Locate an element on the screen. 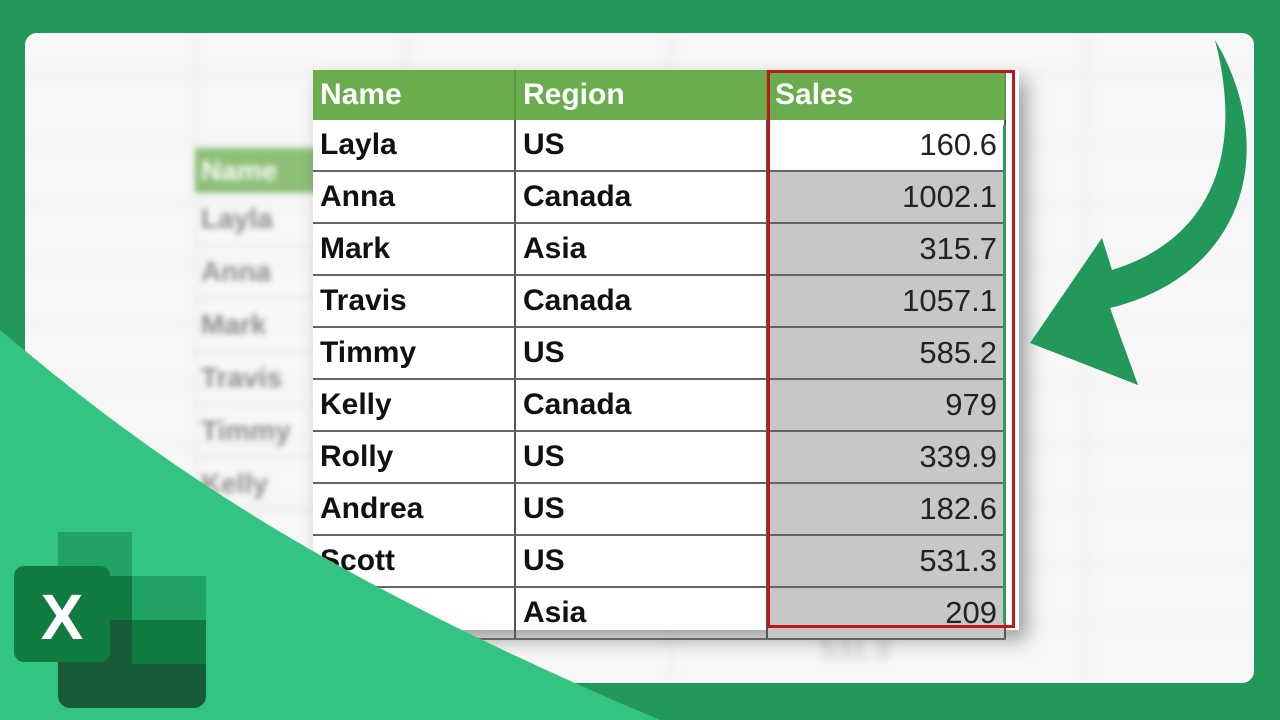  blurred-name: Travis is located at coordinates (265, 378).